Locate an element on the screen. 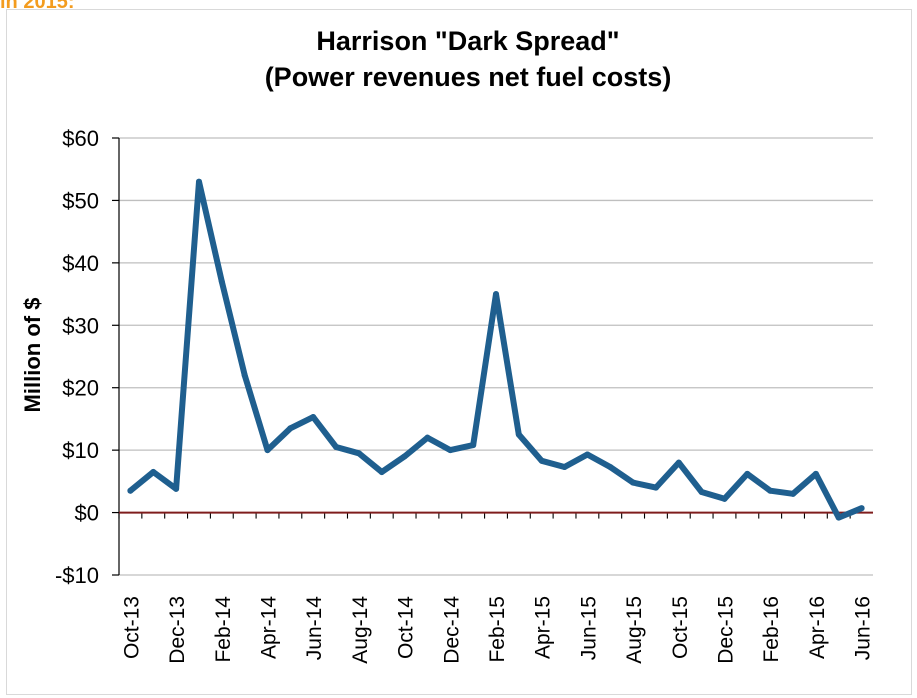 This screenshot has width=917, height=698. x-tick-label: Dec-15 is located at coordinates (725, 630).